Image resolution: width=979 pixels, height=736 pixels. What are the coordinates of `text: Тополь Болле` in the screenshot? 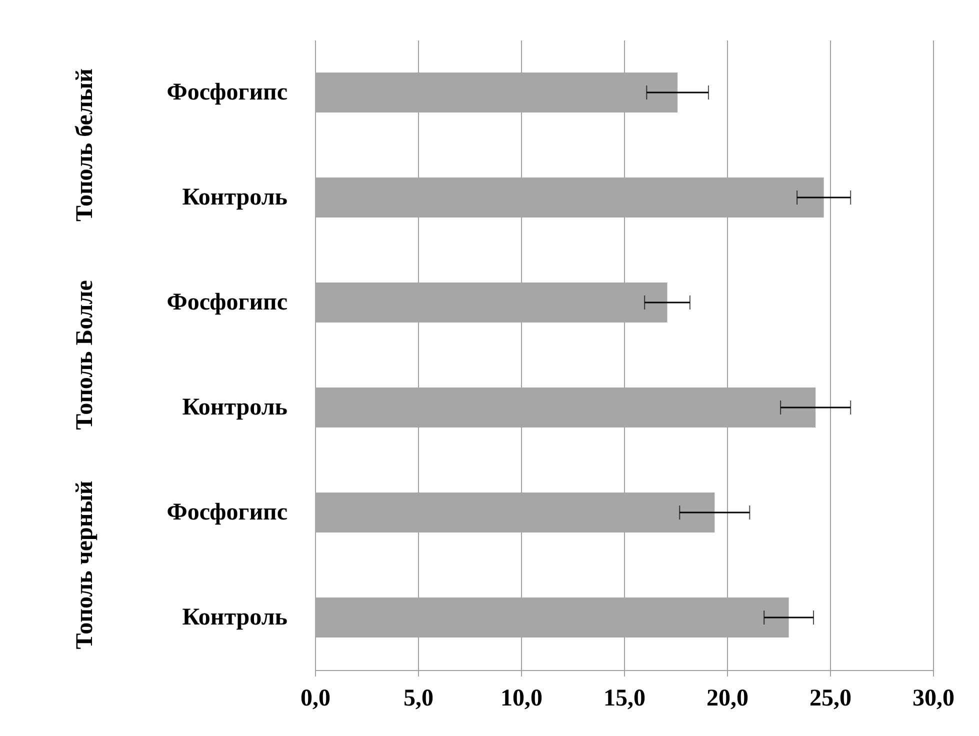 It's located at (85, 355).